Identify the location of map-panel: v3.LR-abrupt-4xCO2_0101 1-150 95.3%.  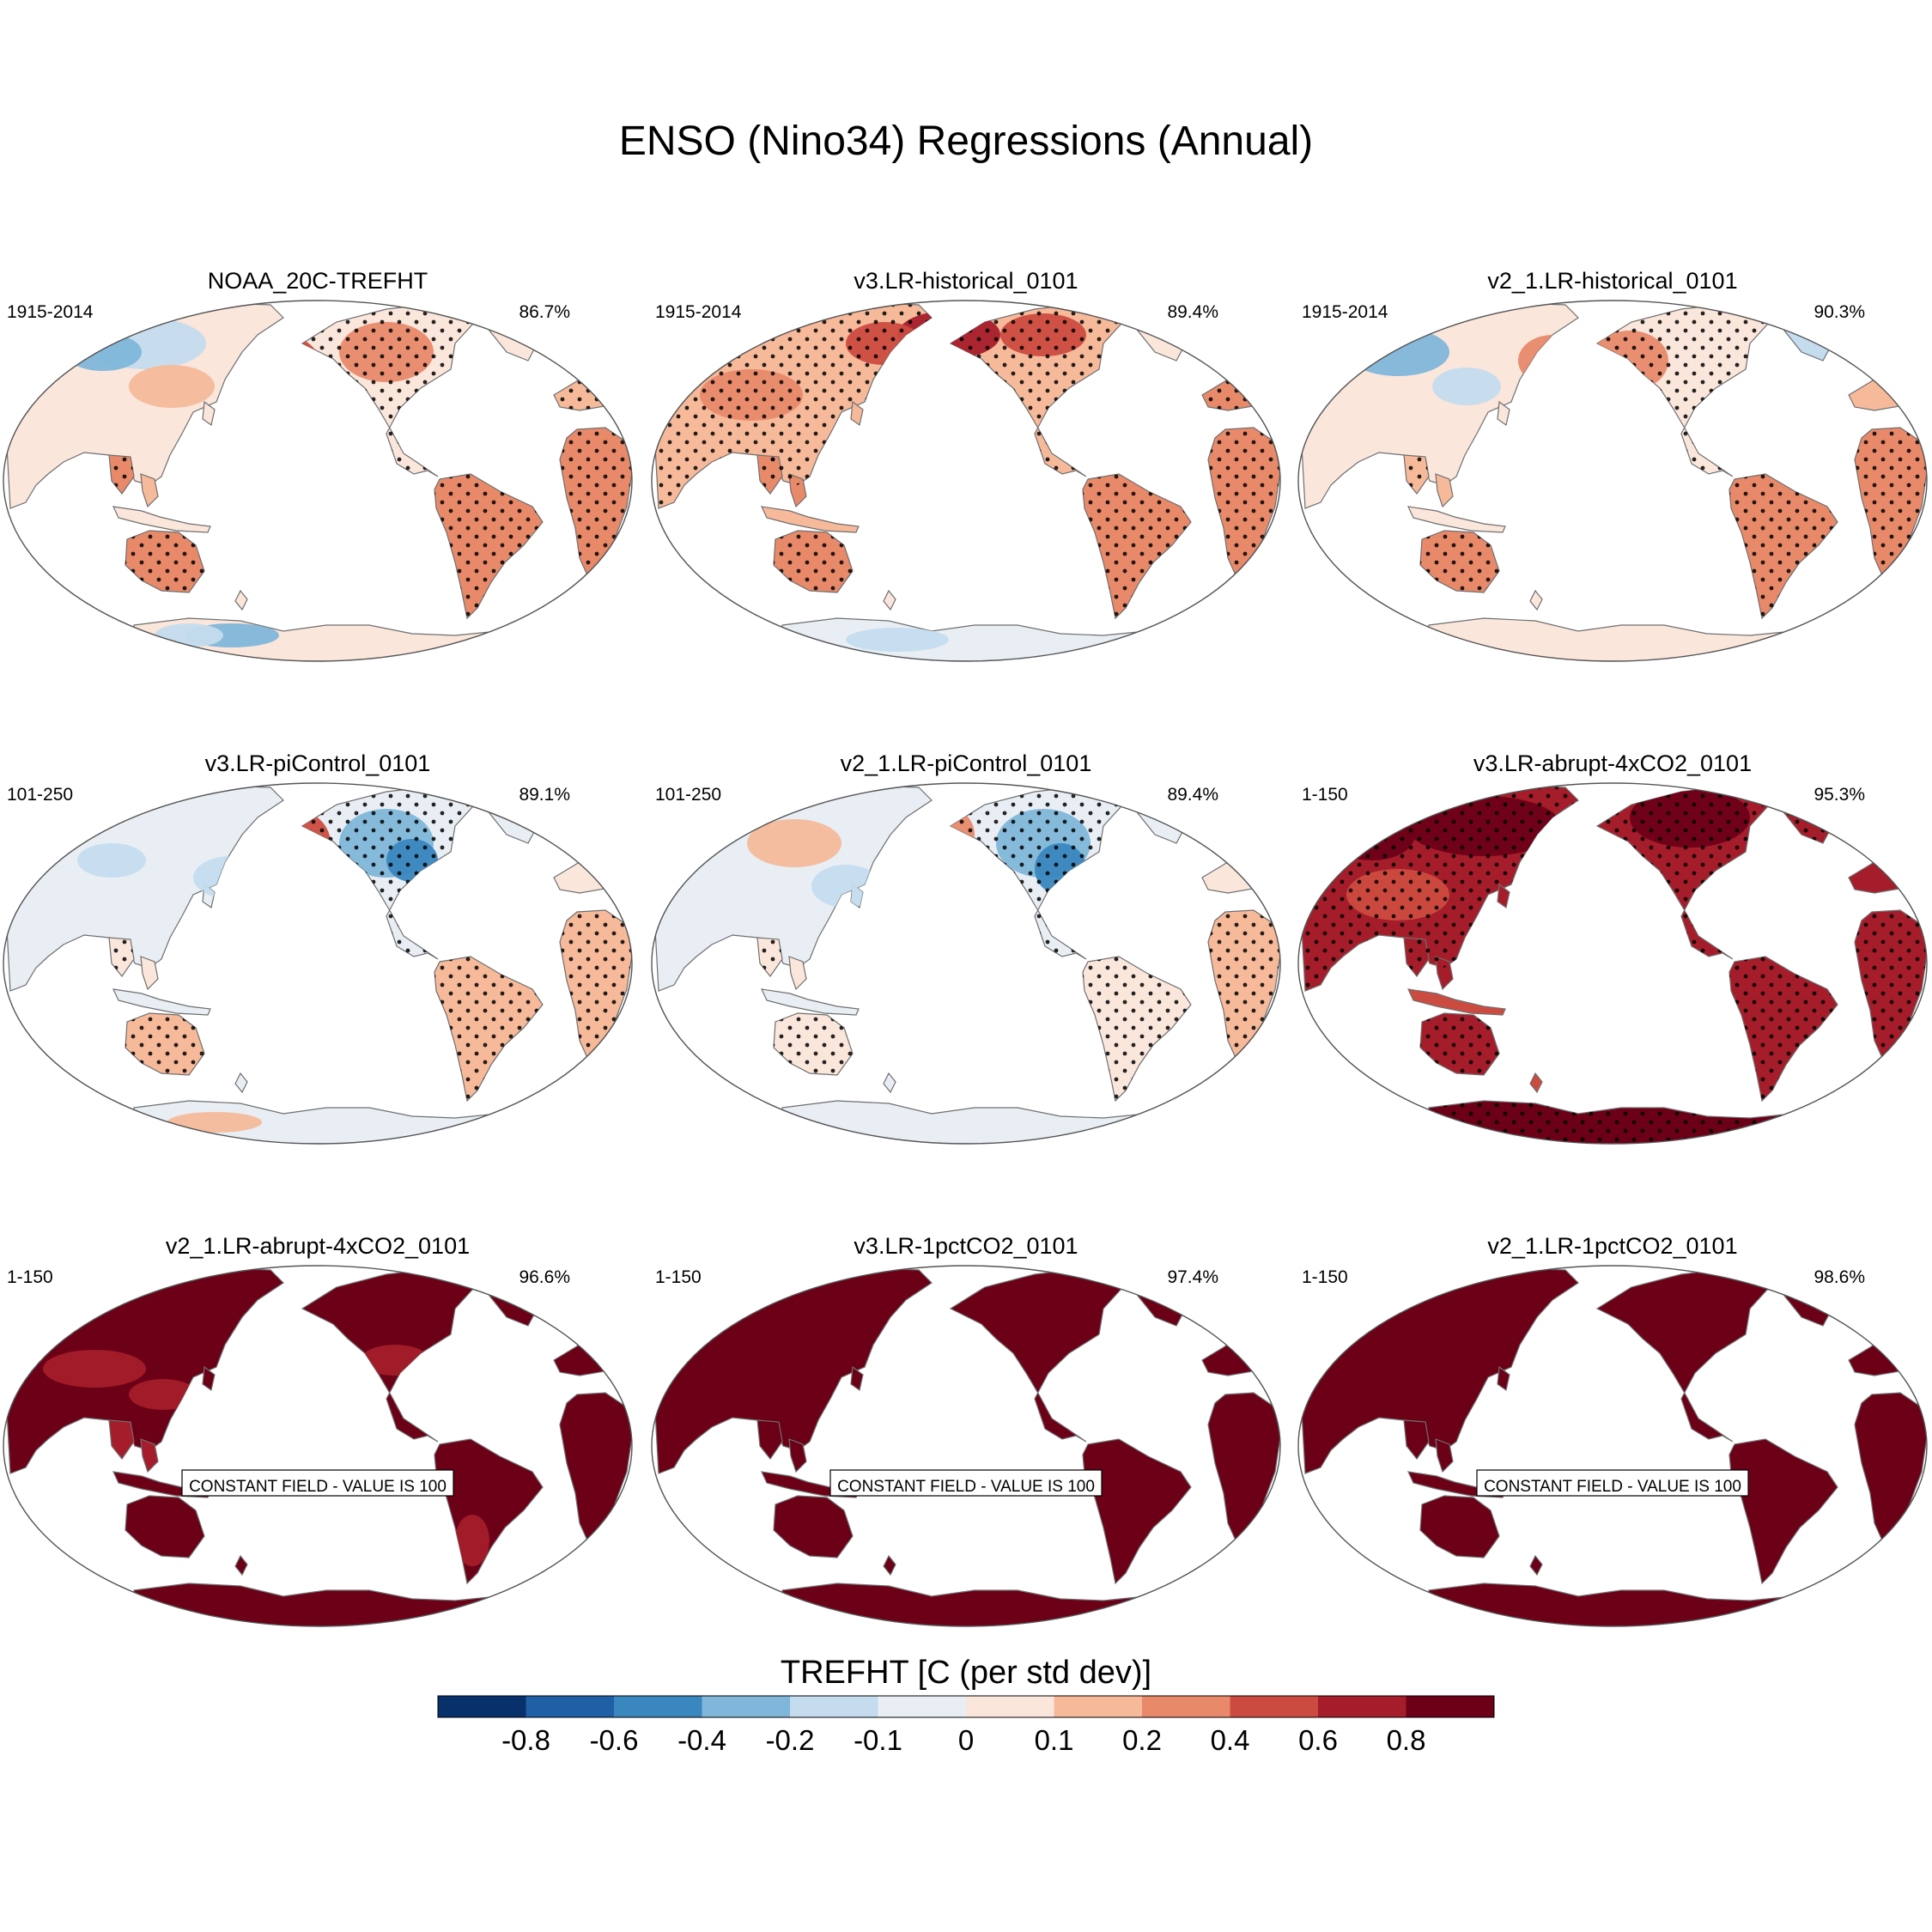
(1612, 947).